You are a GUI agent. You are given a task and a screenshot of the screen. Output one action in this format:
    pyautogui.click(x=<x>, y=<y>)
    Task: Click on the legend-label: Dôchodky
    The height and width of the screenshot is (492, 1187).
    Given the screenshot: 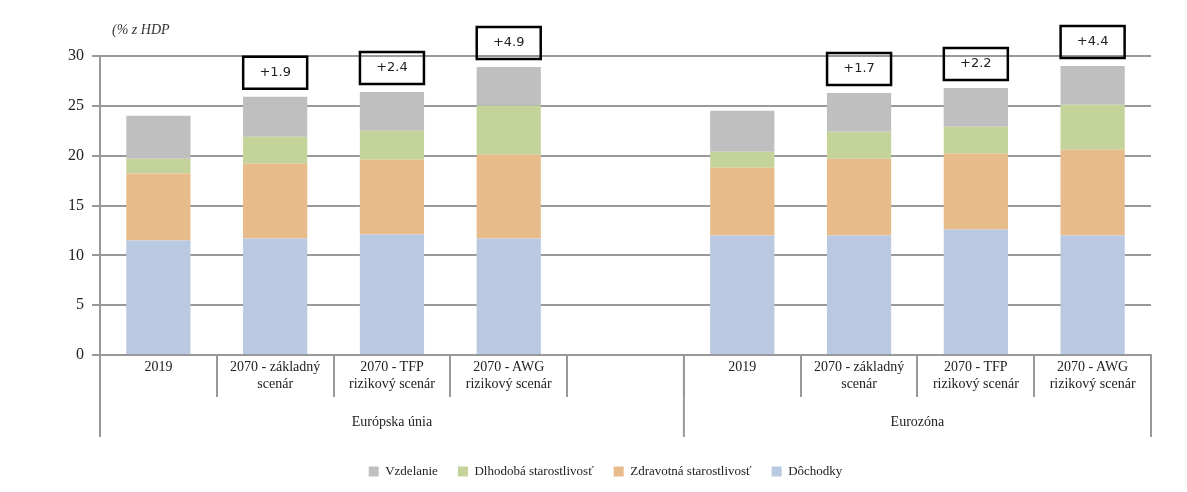 What is the action you would take?
    pyautogui.click(x=815, y=470)
    